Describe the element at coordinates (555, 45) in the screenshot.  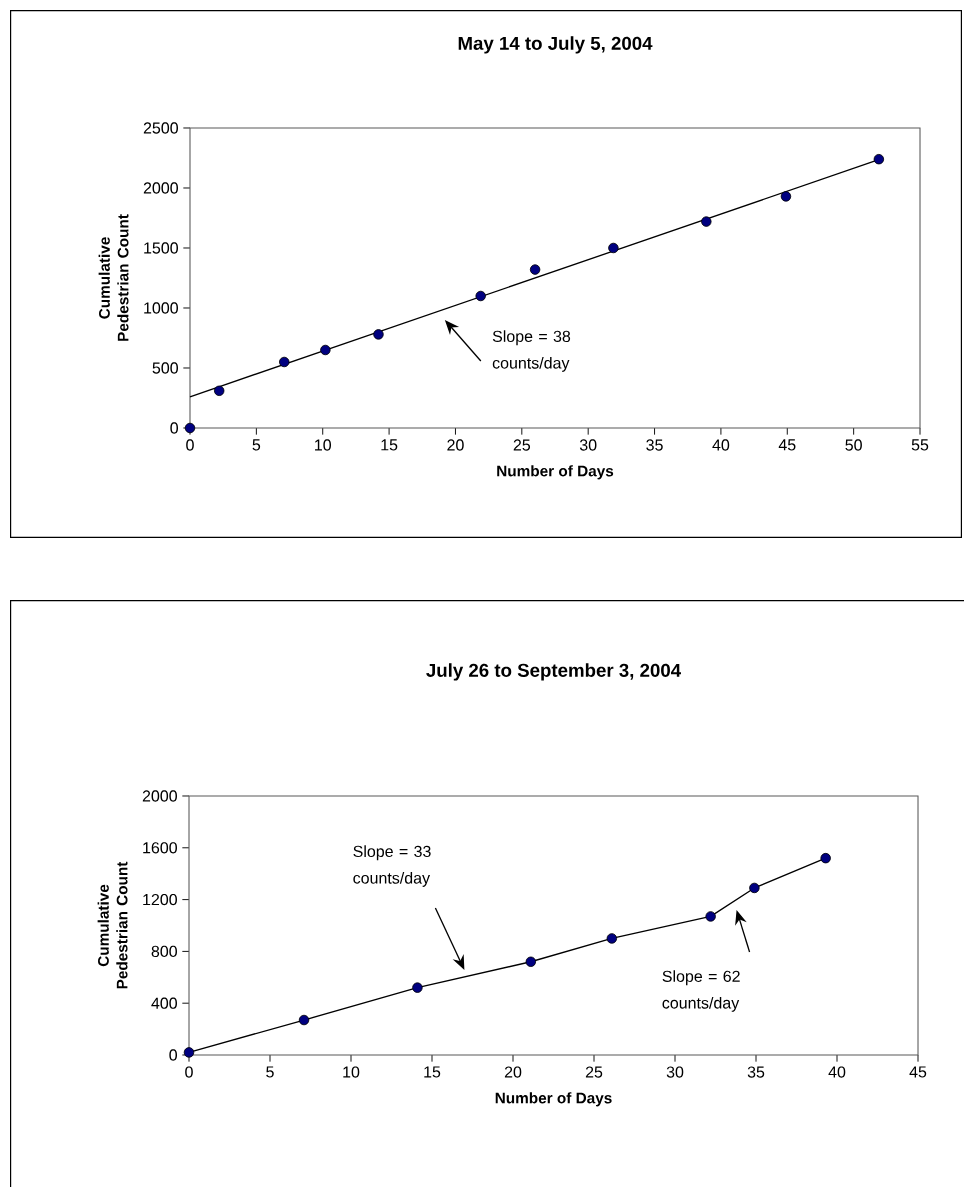
I see `chart-title: May 14 to July 5, 2004` at that location.